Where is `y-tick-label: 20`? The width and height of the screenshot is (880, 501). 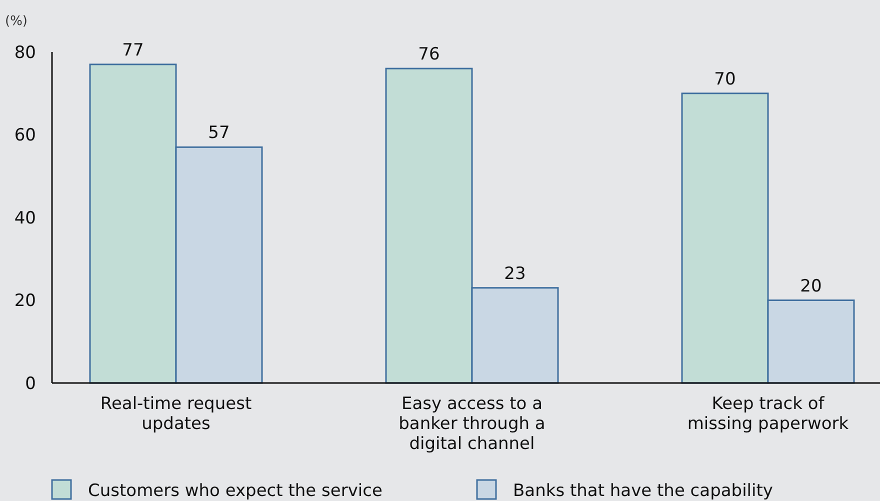 y-tick-label: 20 is located at coordinates (25, 301).